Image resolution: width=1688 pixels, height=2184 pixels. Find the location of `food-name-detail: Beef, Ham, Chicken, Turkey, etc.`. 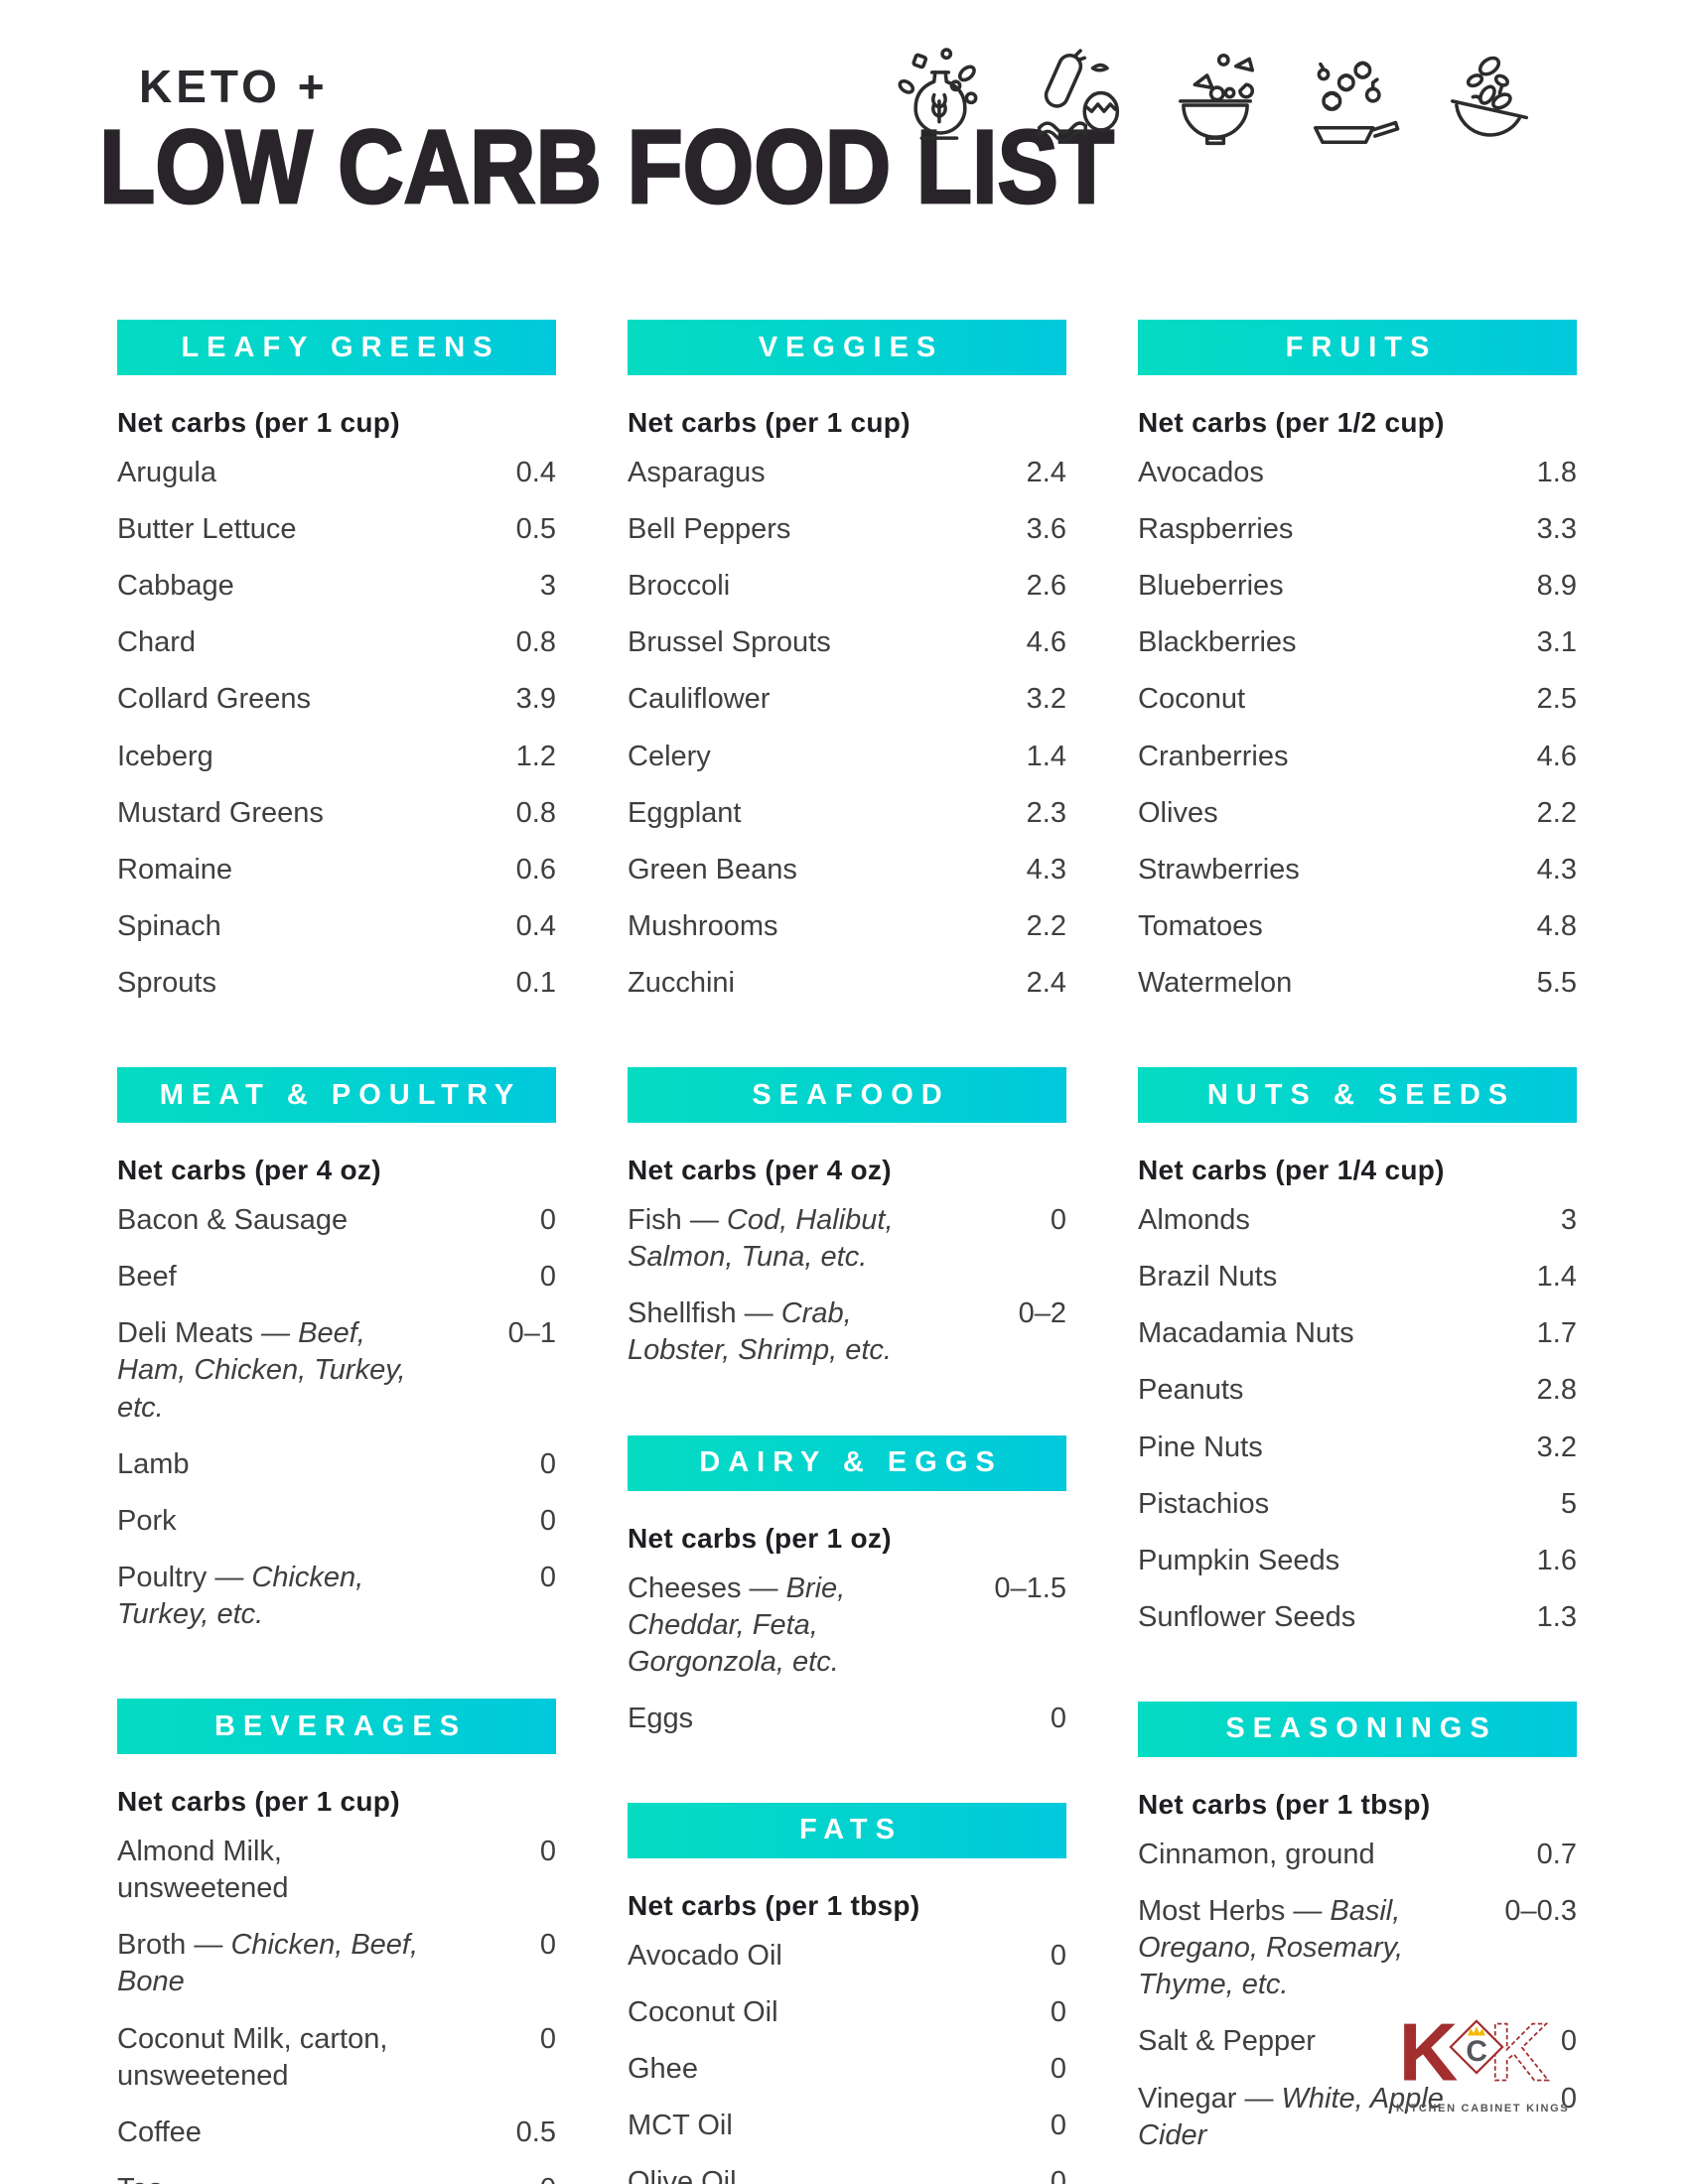

food-name-detail: Beef, Ham, Chicken, Turkey, etc. is located at coordinates (261, 1370).